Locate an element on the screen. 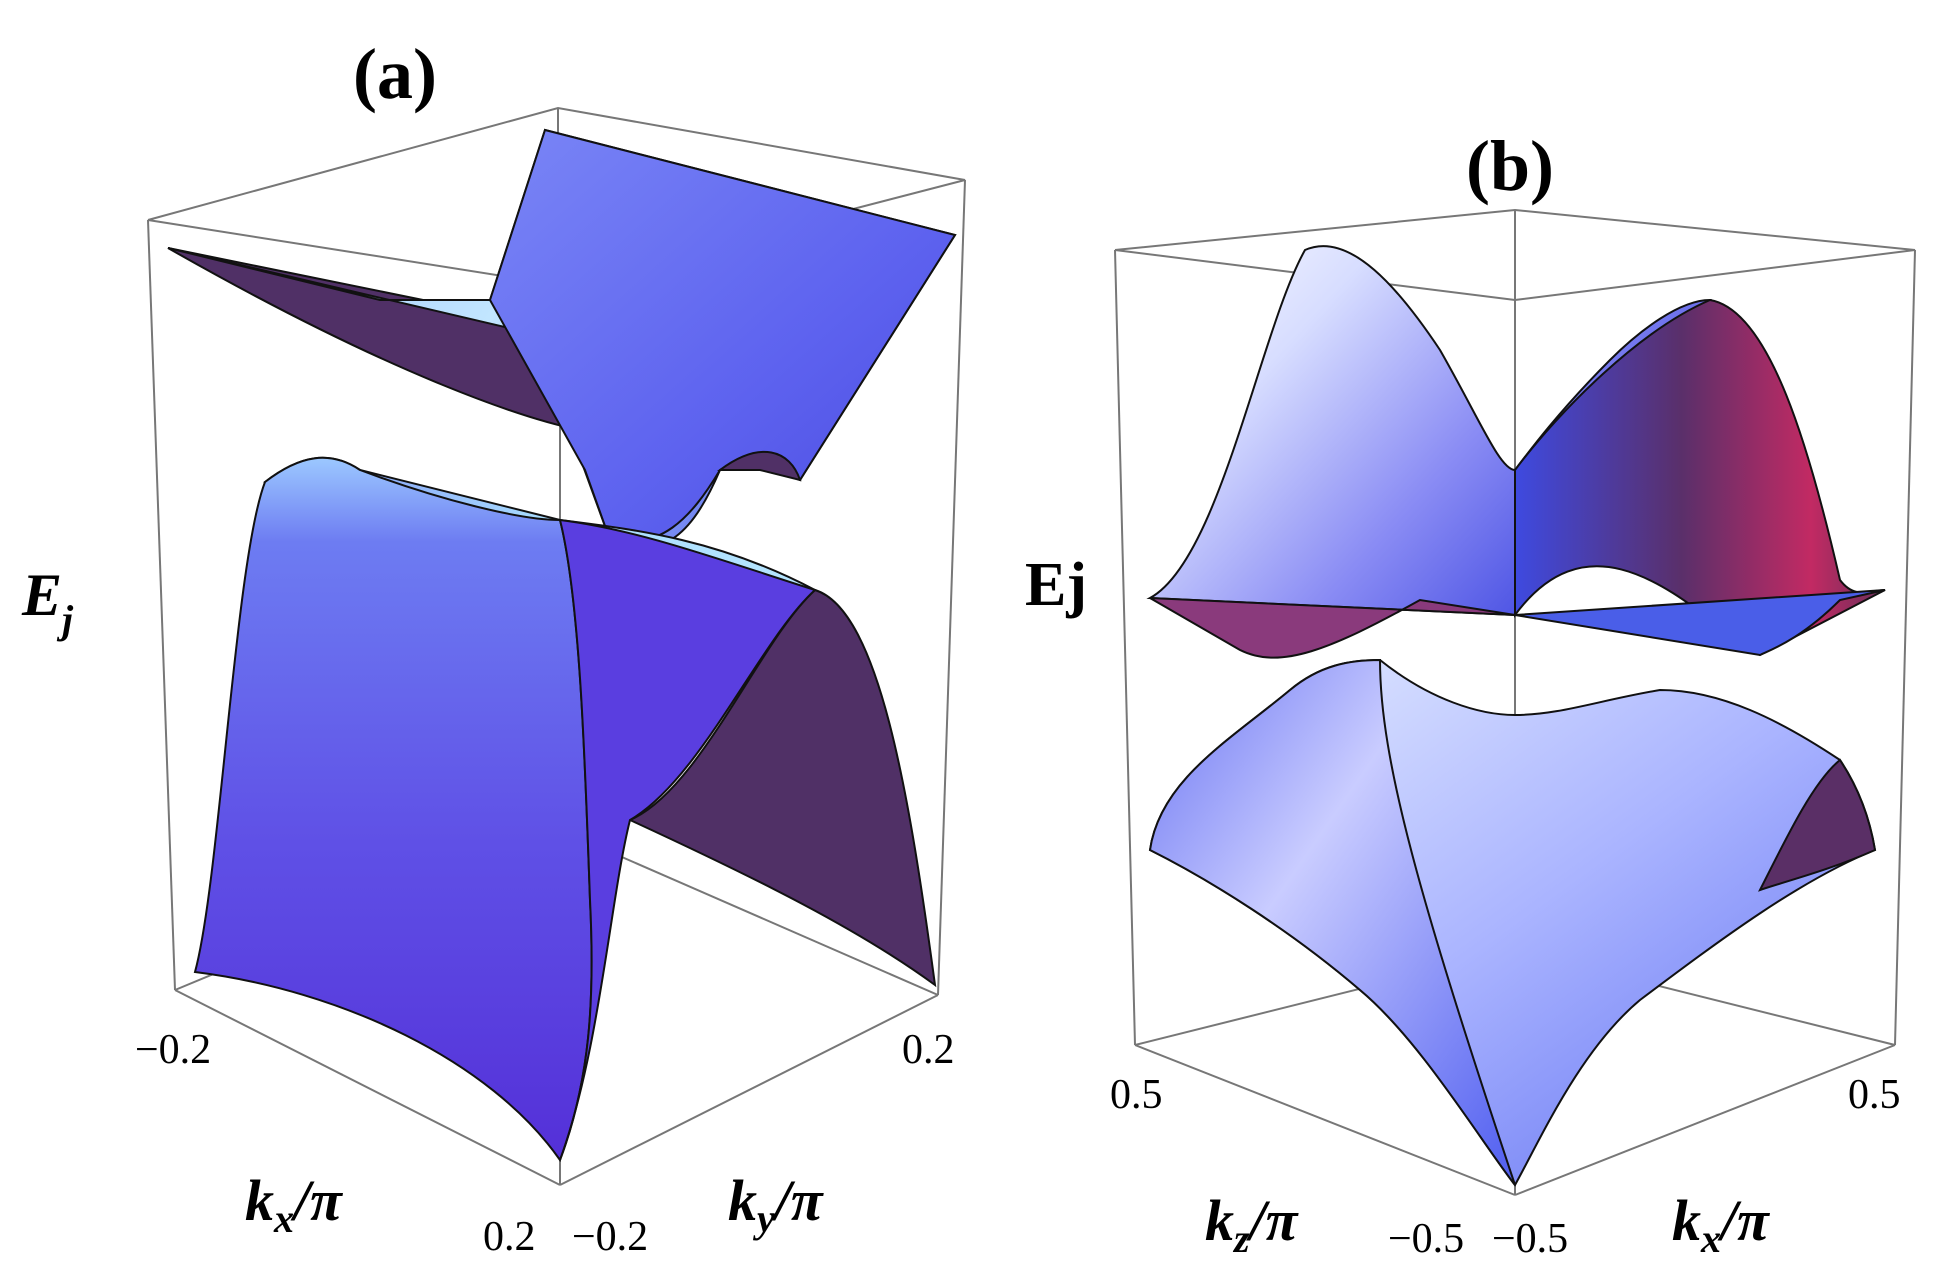  panel-b-y-axis-label: kx/π is located at coordinates (1721, 1224).